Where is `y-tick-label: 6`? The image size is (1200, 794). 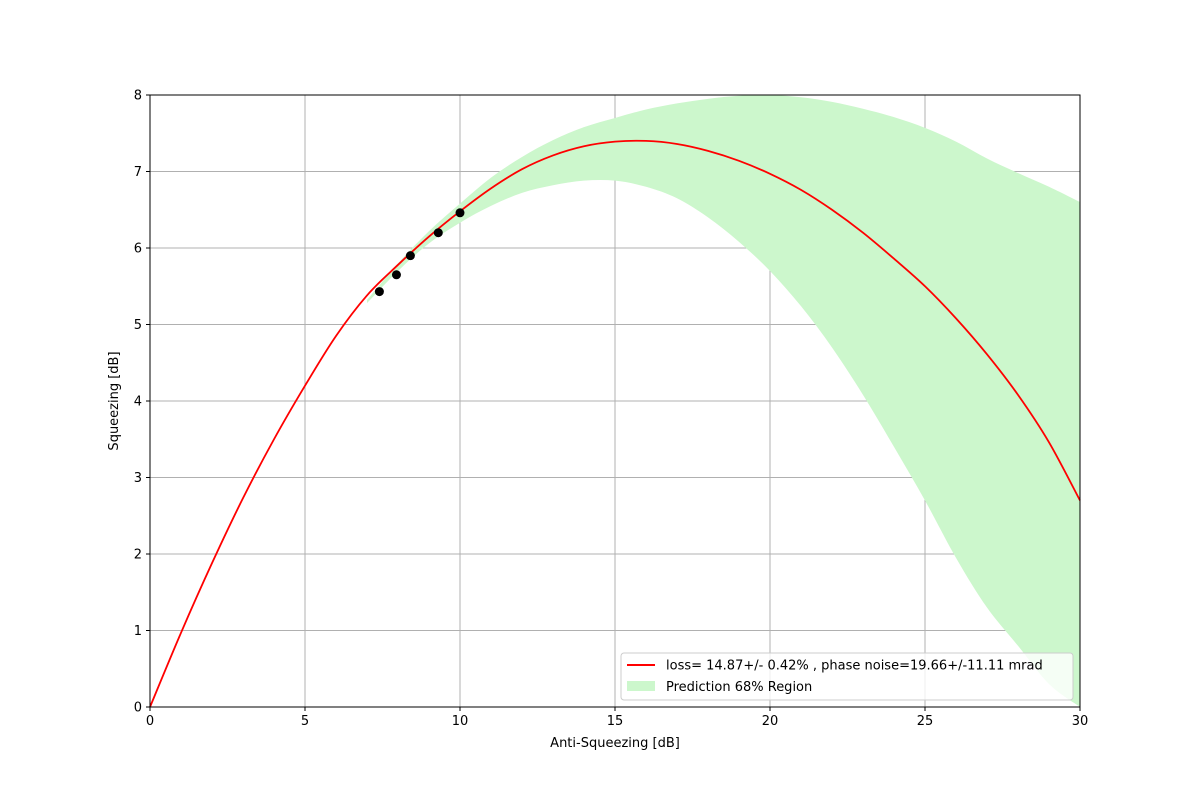
y-tick-label: 6 is located at coordinates (138, 249).